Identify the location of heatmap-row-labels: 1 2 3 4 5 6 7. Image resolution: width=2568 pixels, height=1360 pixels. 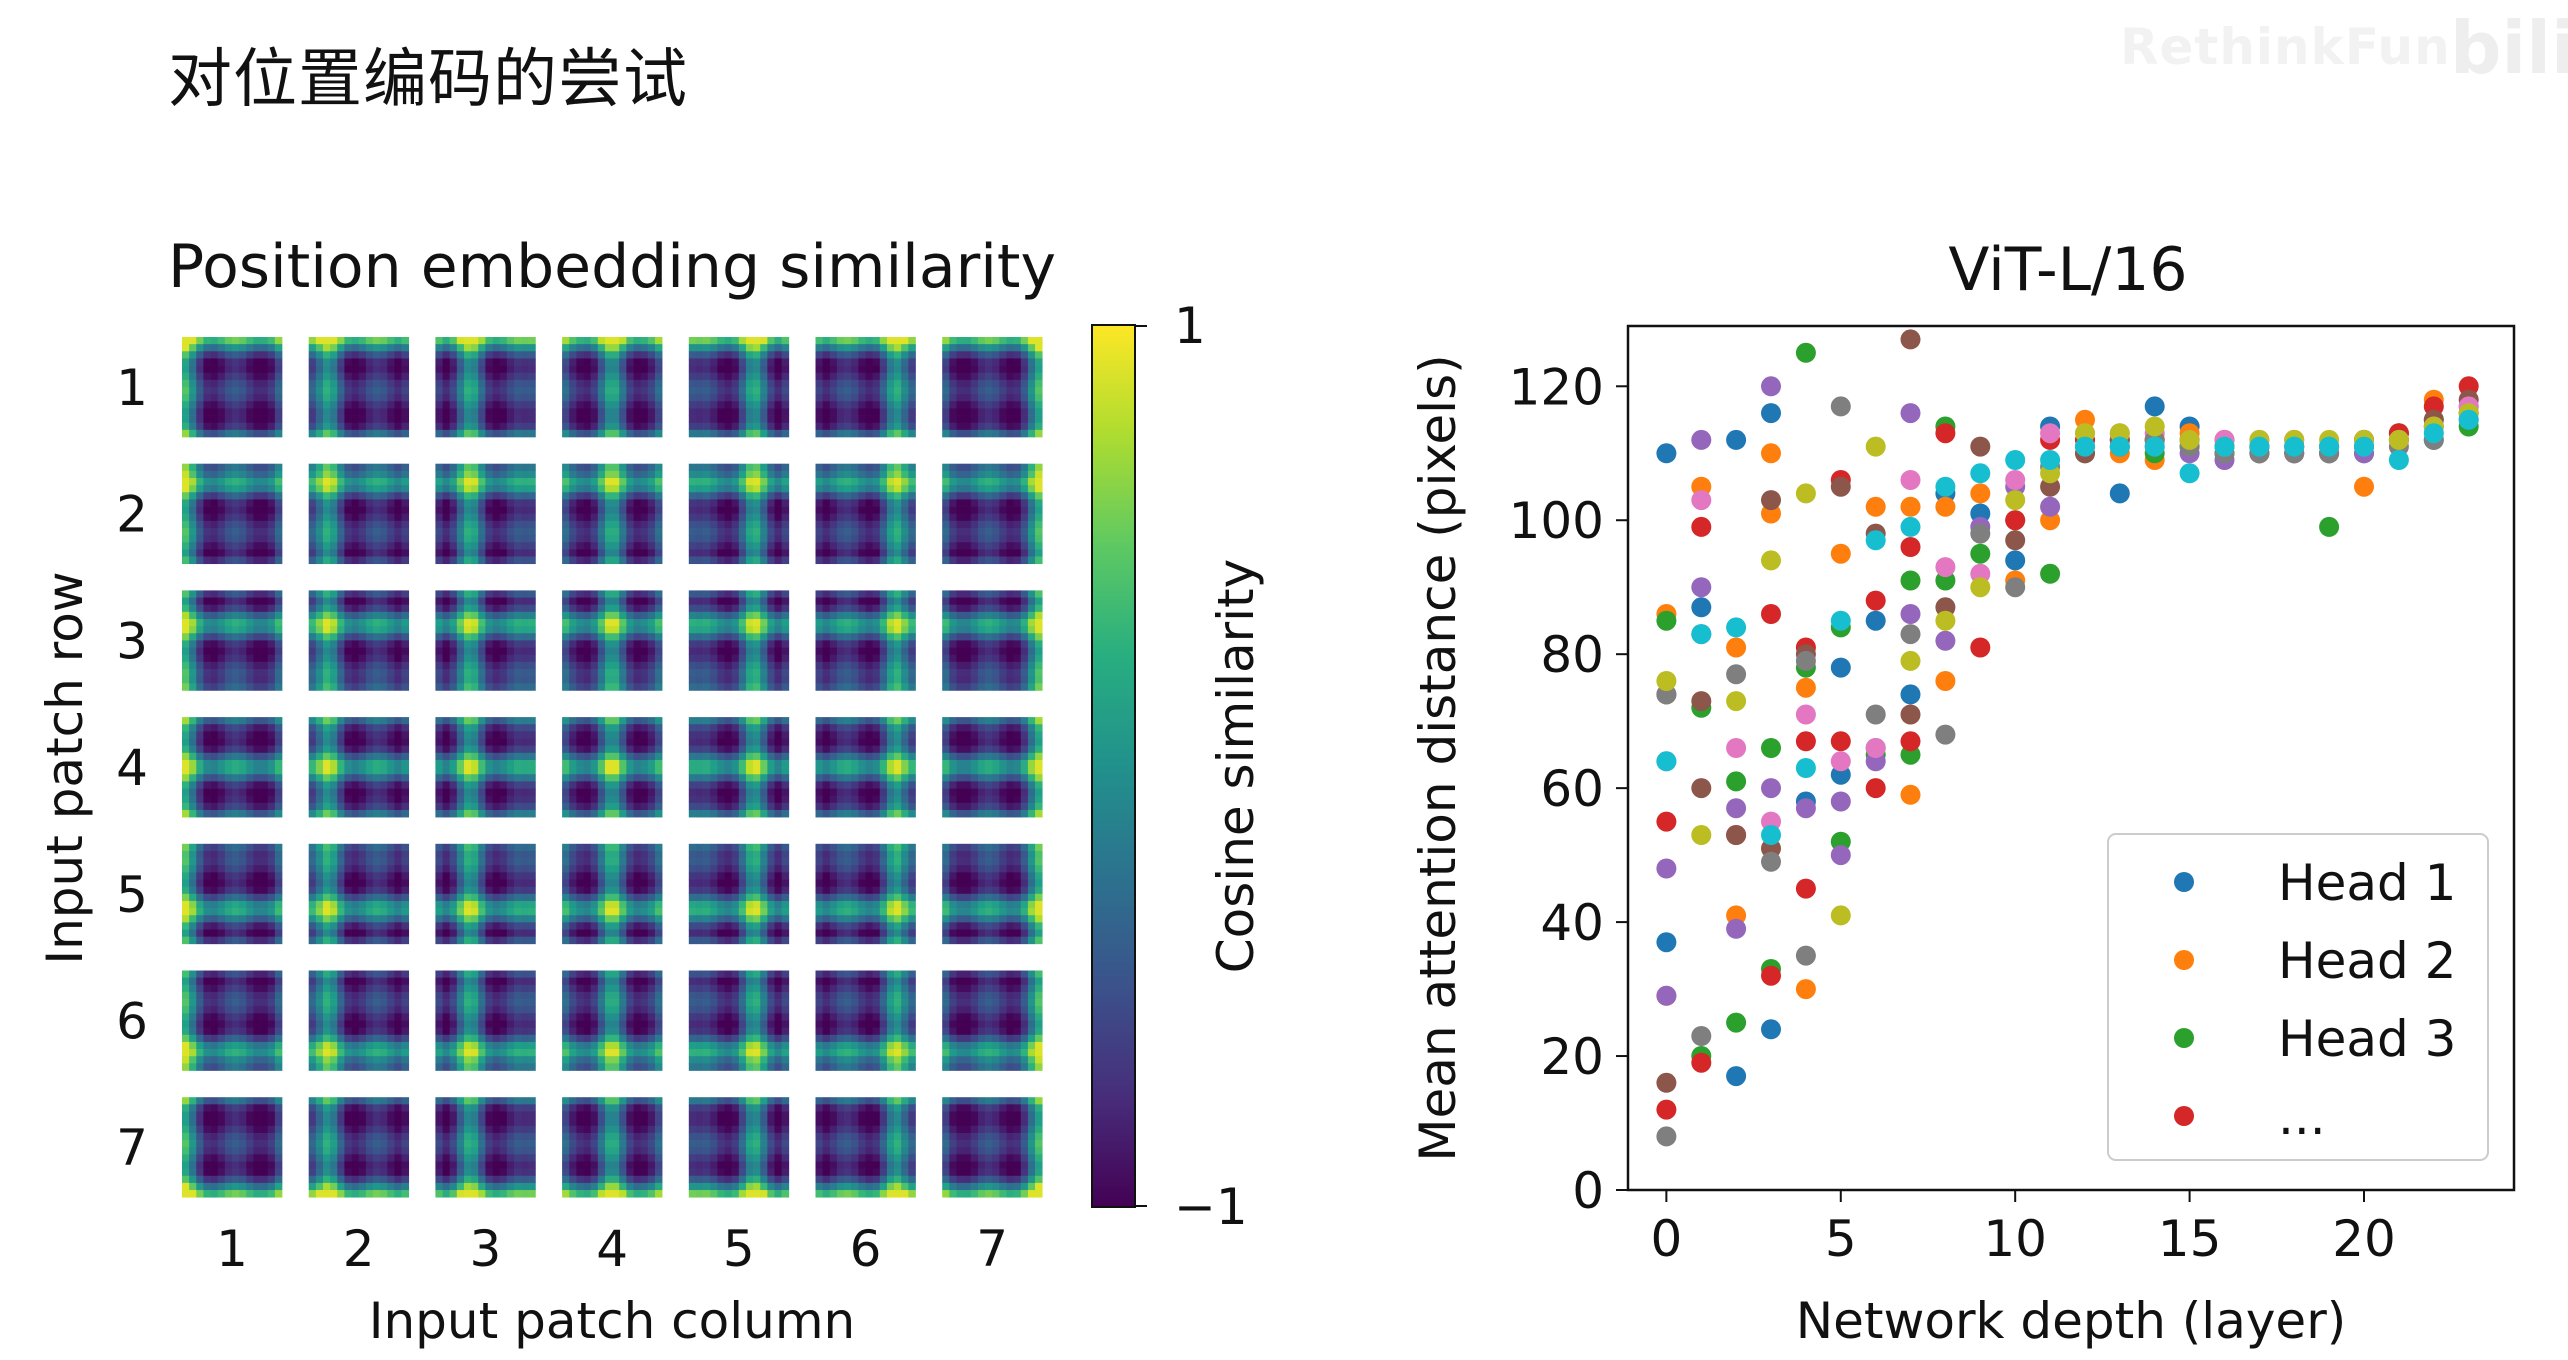
(132, 768).